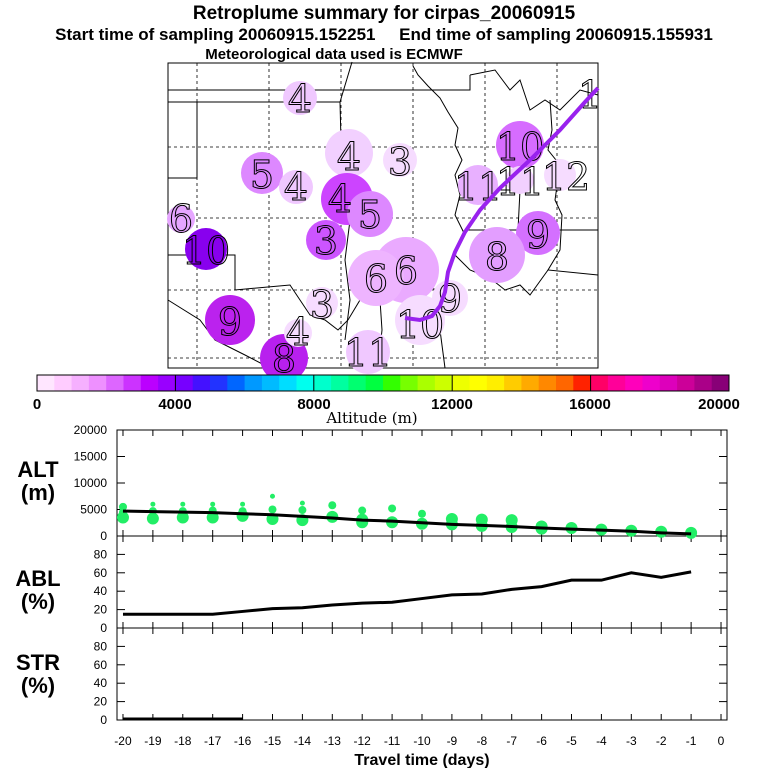 The image size is (768, 768). Describe the element at coordinates (37, 578) in the screenshot. I see `abl-label: ABL` at that location.